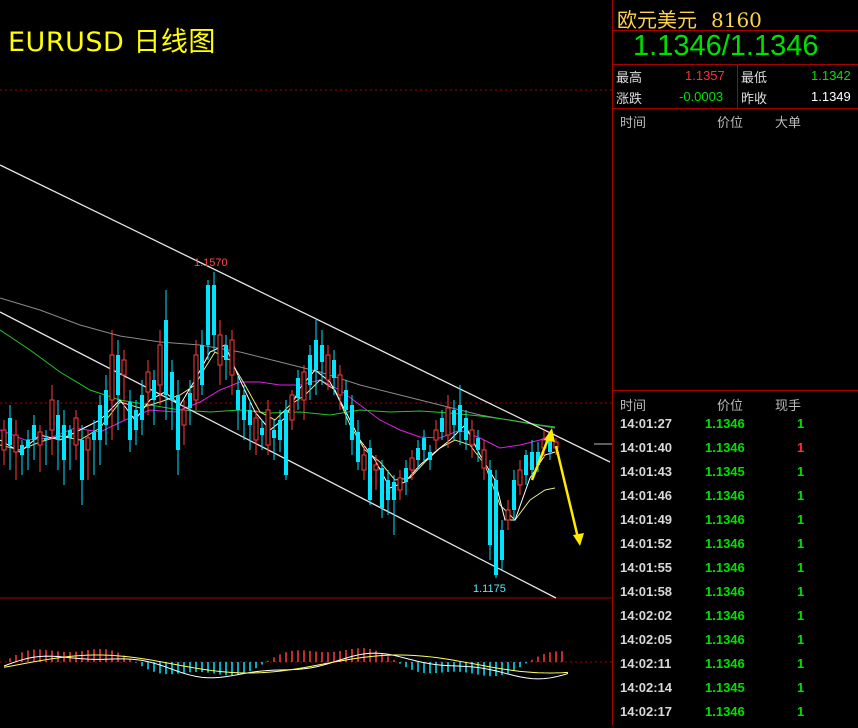 The height and width of the screenshot is (728, 858). What do you see at coordinates (737, 86) in the screenshot?
I see `divider` at bounding box center [737, 86].